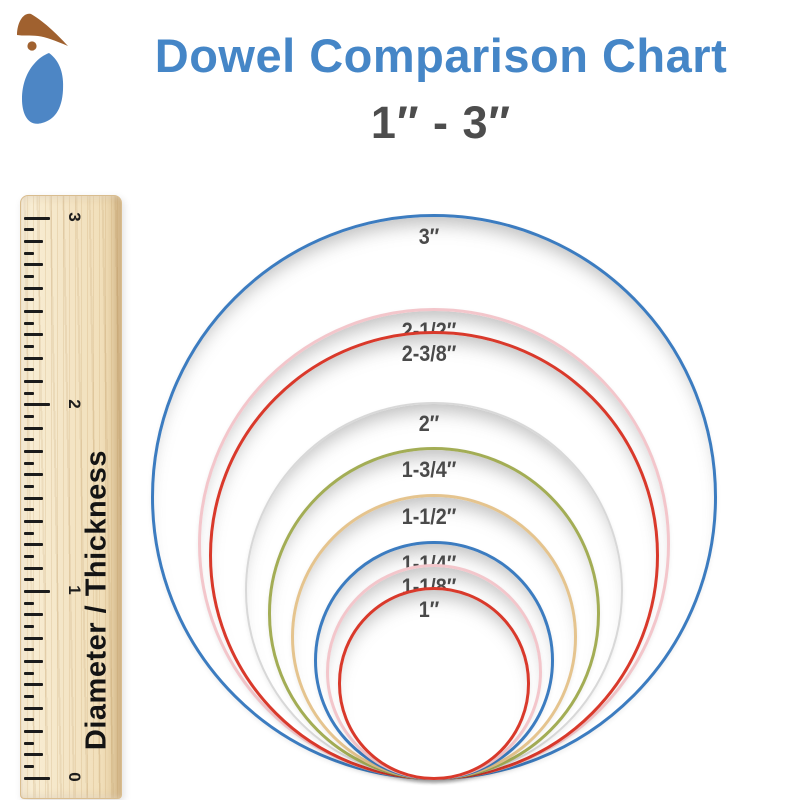  Describe the element at coordinates (429, 423) in the screenshot. I see `dowel-size-label-2in: 2″` at that location.